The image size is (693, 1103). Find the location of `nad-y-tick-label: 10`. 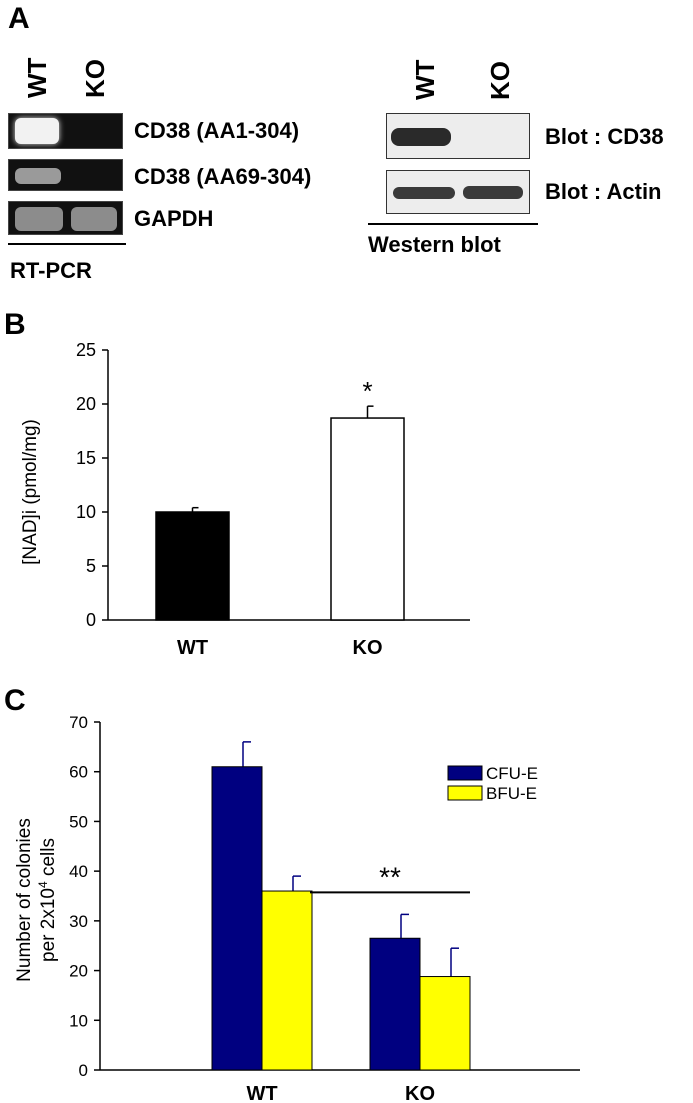

nad-y-tick-label: 10 is located at coordinates (86, 512).